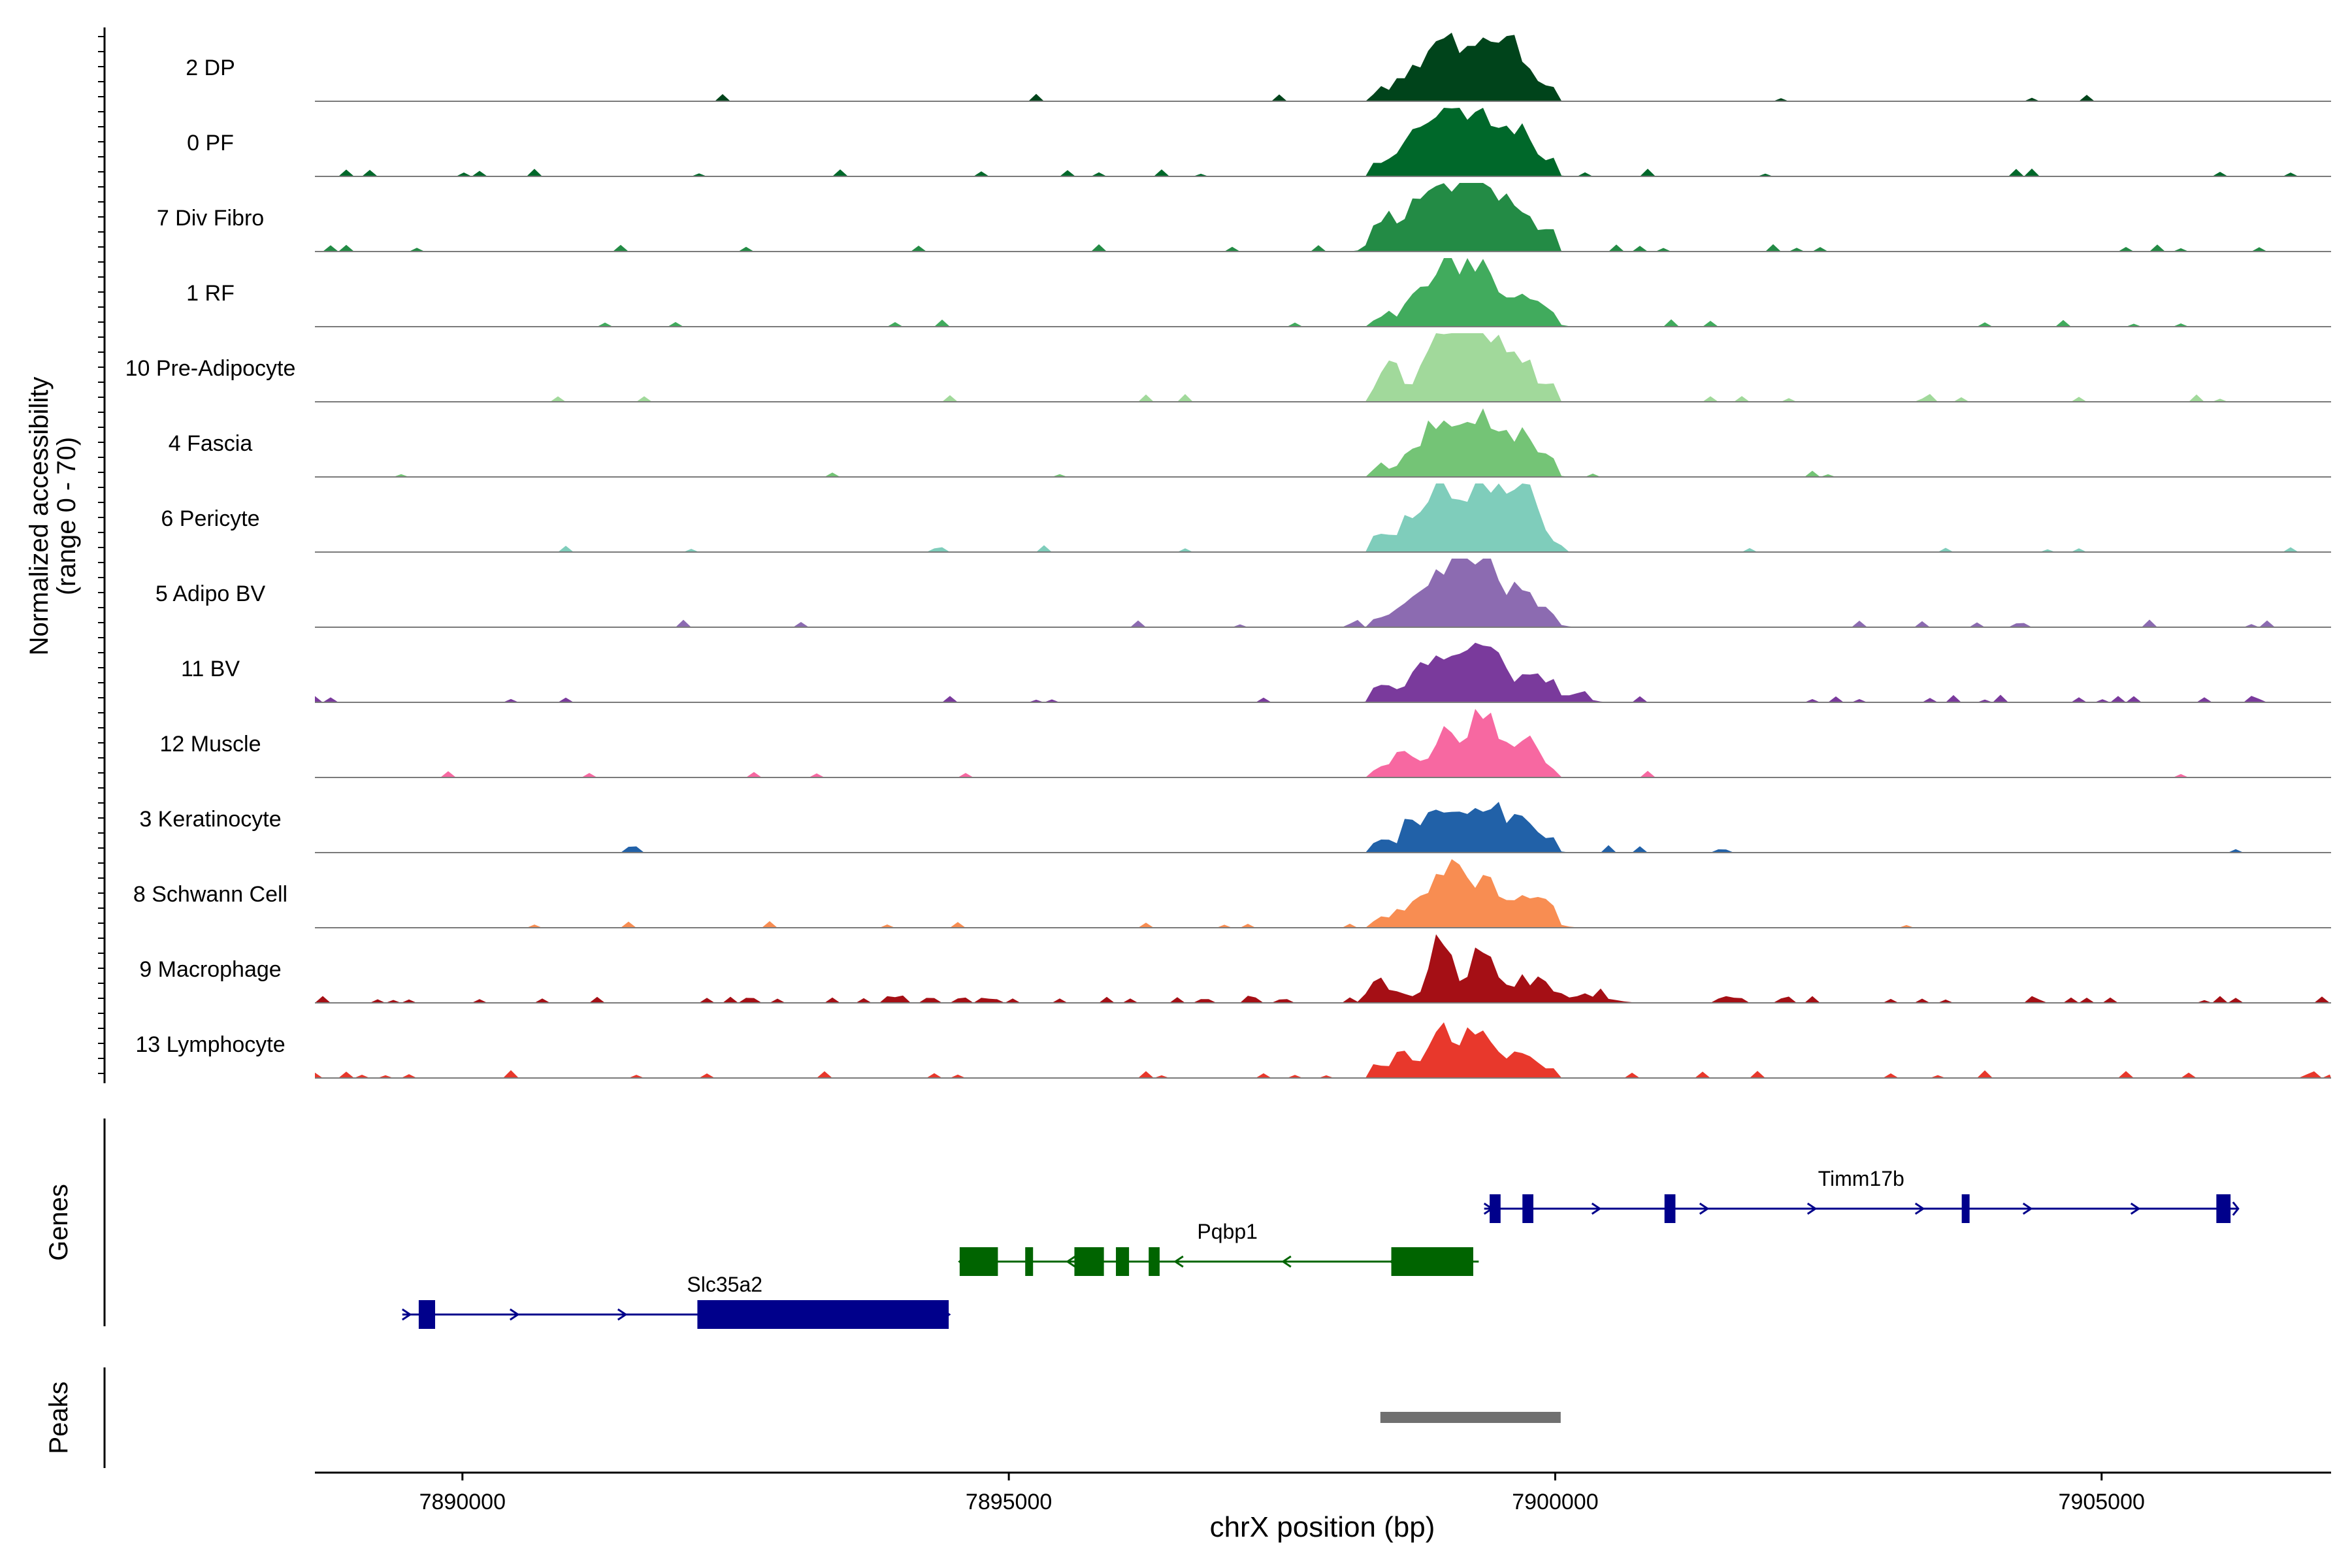  Describe the element at coordinates (462, 1502) in the screenshot. I see `x-axis-tick-label: 7890000` at that location.